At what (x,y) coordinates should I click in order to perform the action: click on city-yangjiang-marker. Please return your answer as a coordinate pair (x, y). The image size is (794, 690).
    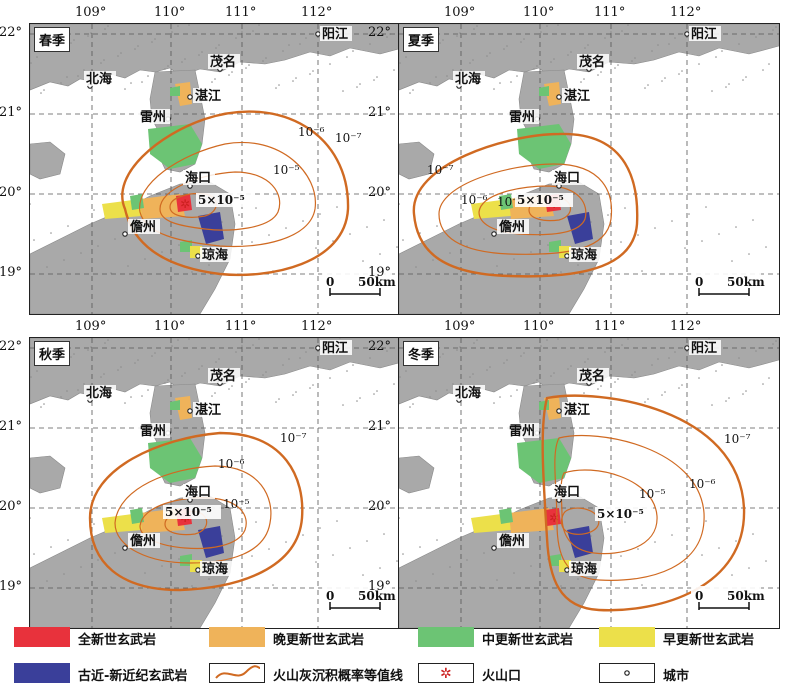
    Looking at the image, I should click on (687, 34).